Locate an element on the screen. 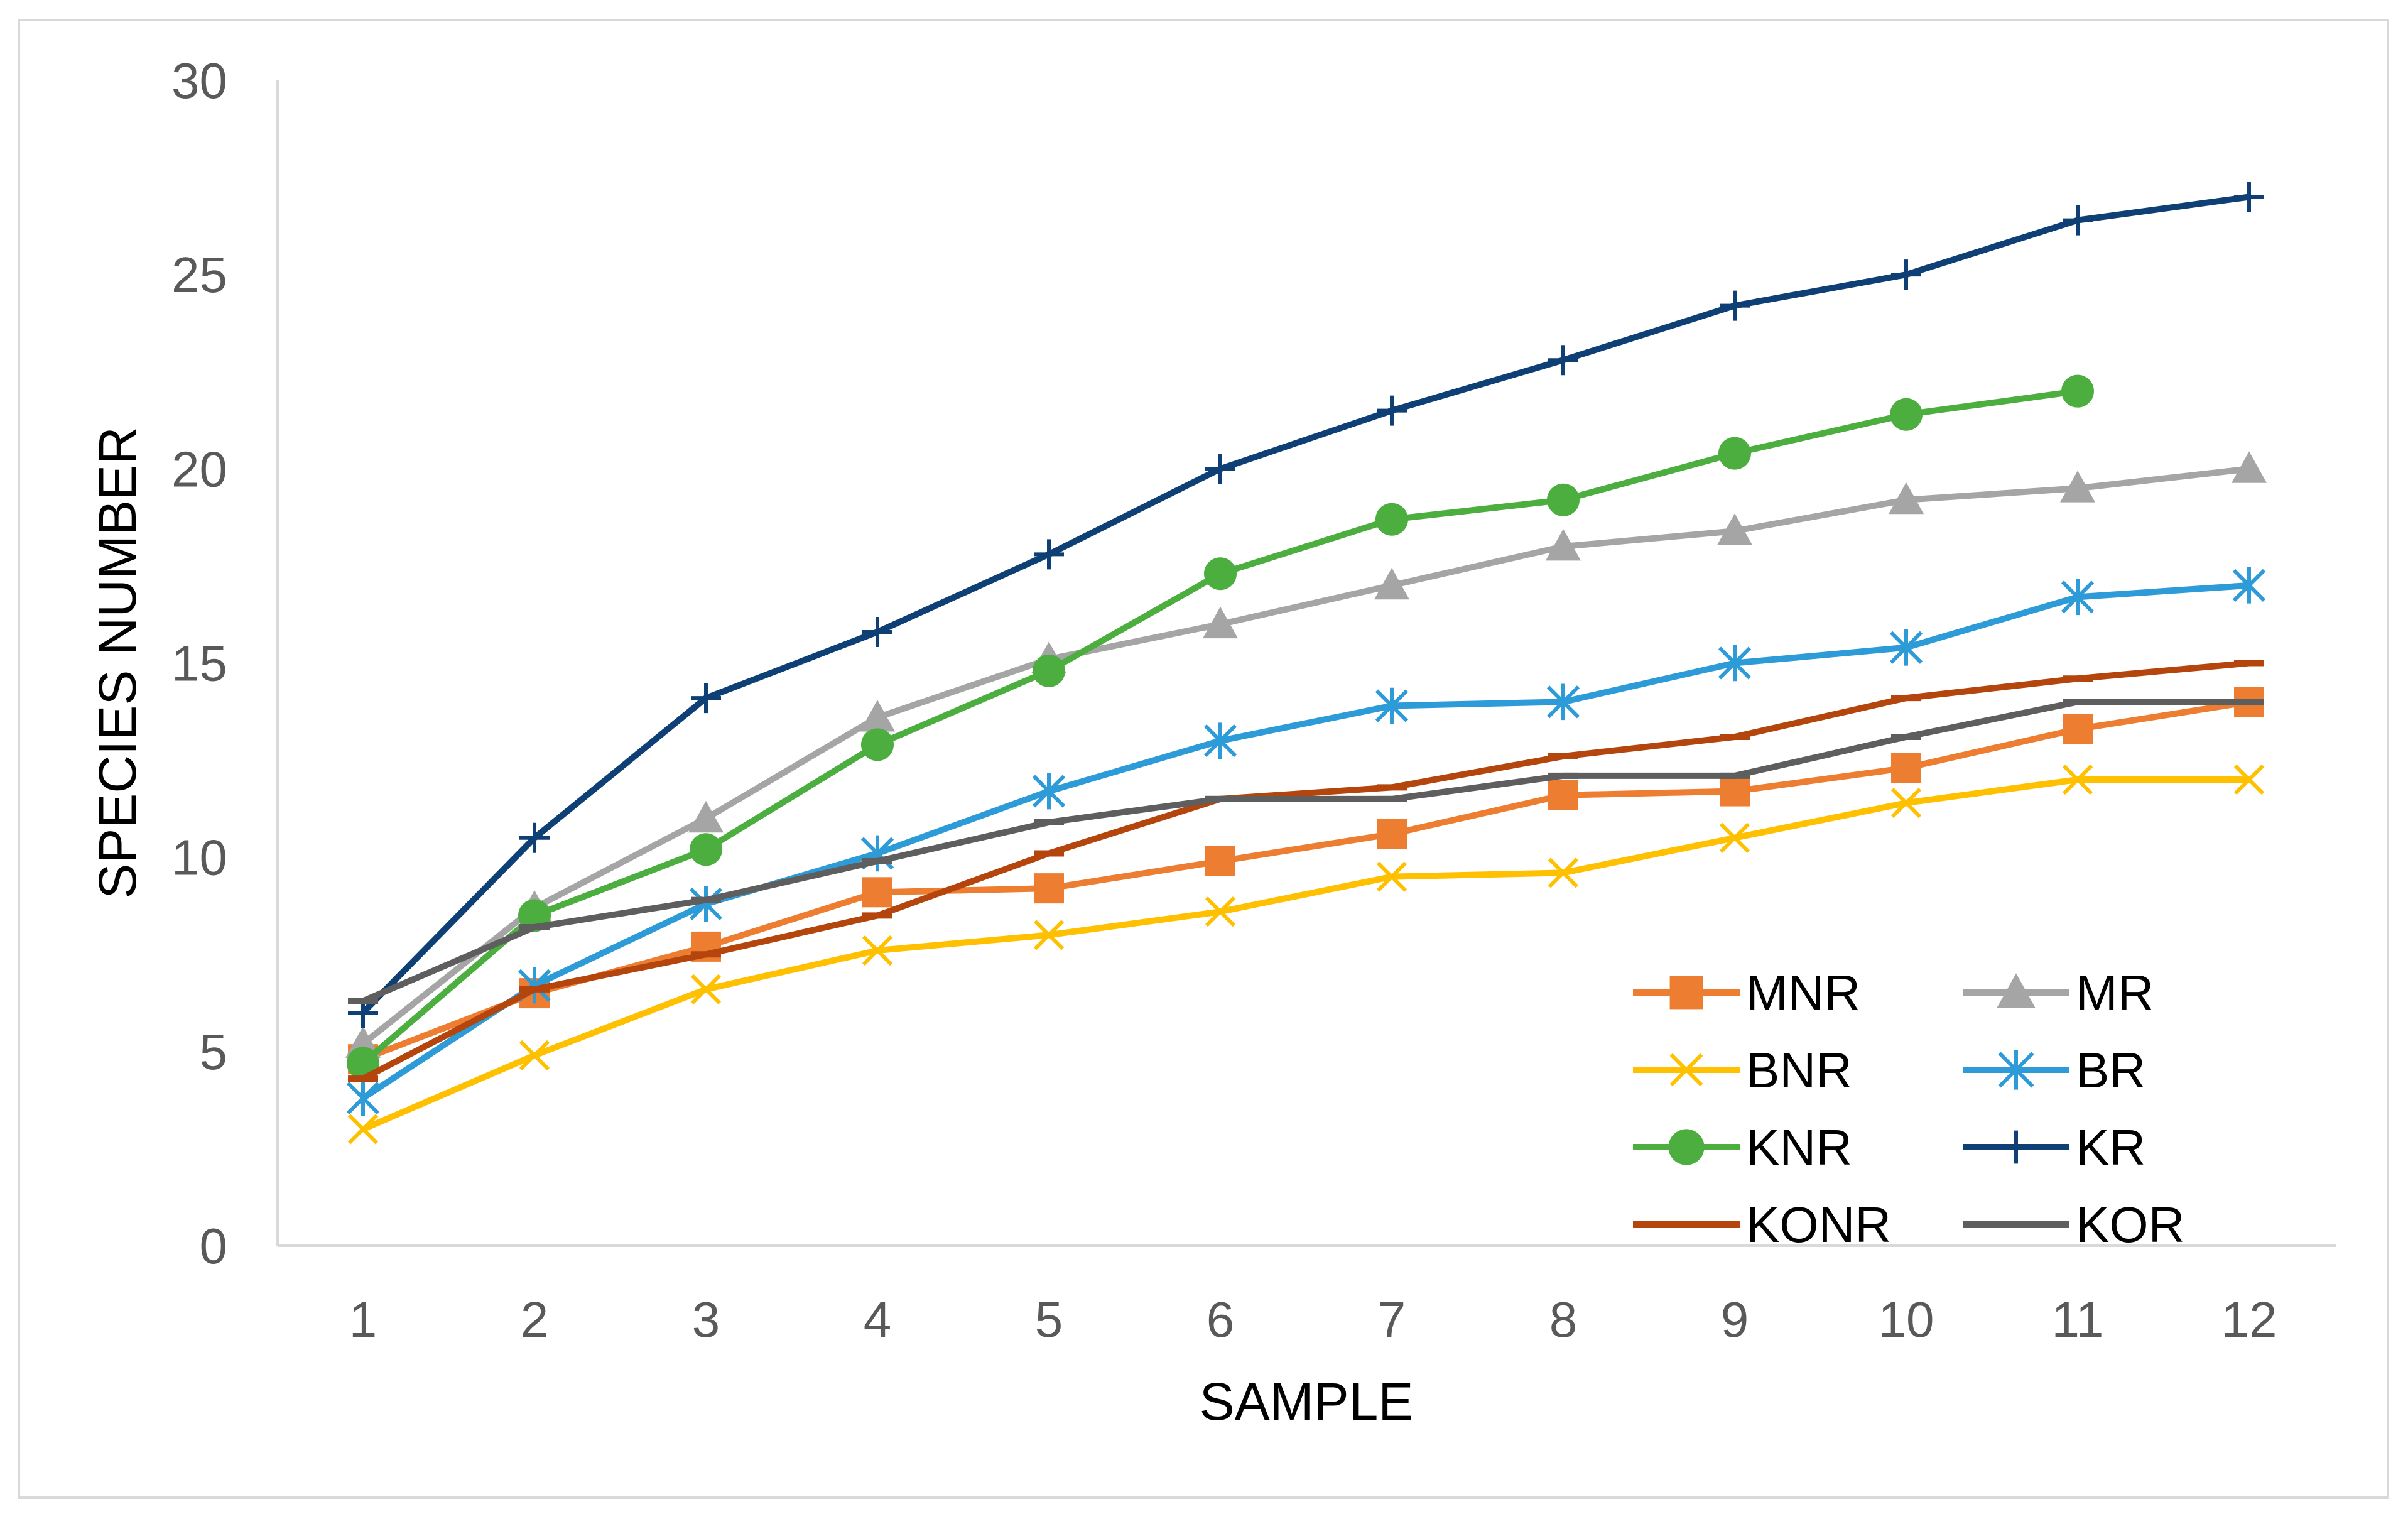 This screenshot has height=1519, width=2408. x-axis-title: SAMPLE is located at coordinates (1307, 1401).